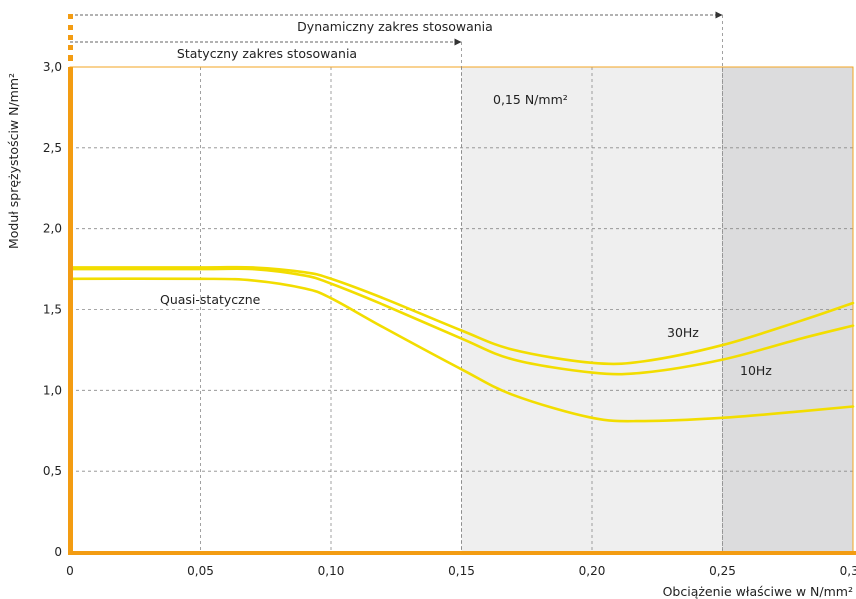 The width and height of the screenshot is (856, 599). Describe the element at coordinates (683, 332) in the screenshot. I see `series-label-30hz: 30Hz` at that location.